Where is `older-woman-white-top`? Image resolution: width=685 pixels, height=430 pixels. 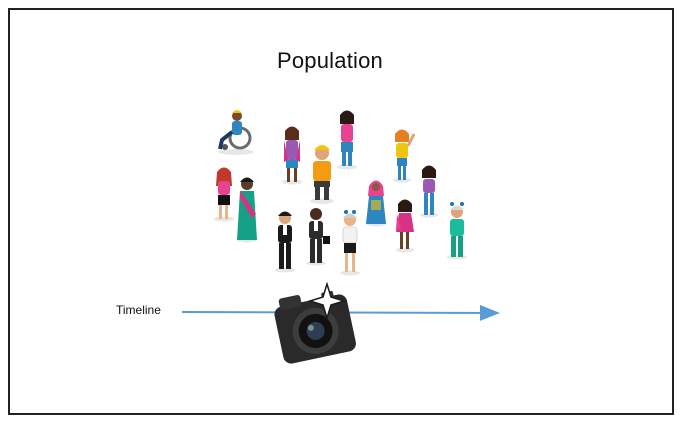 older-woman-white-top is located at coordinates (350, 243).